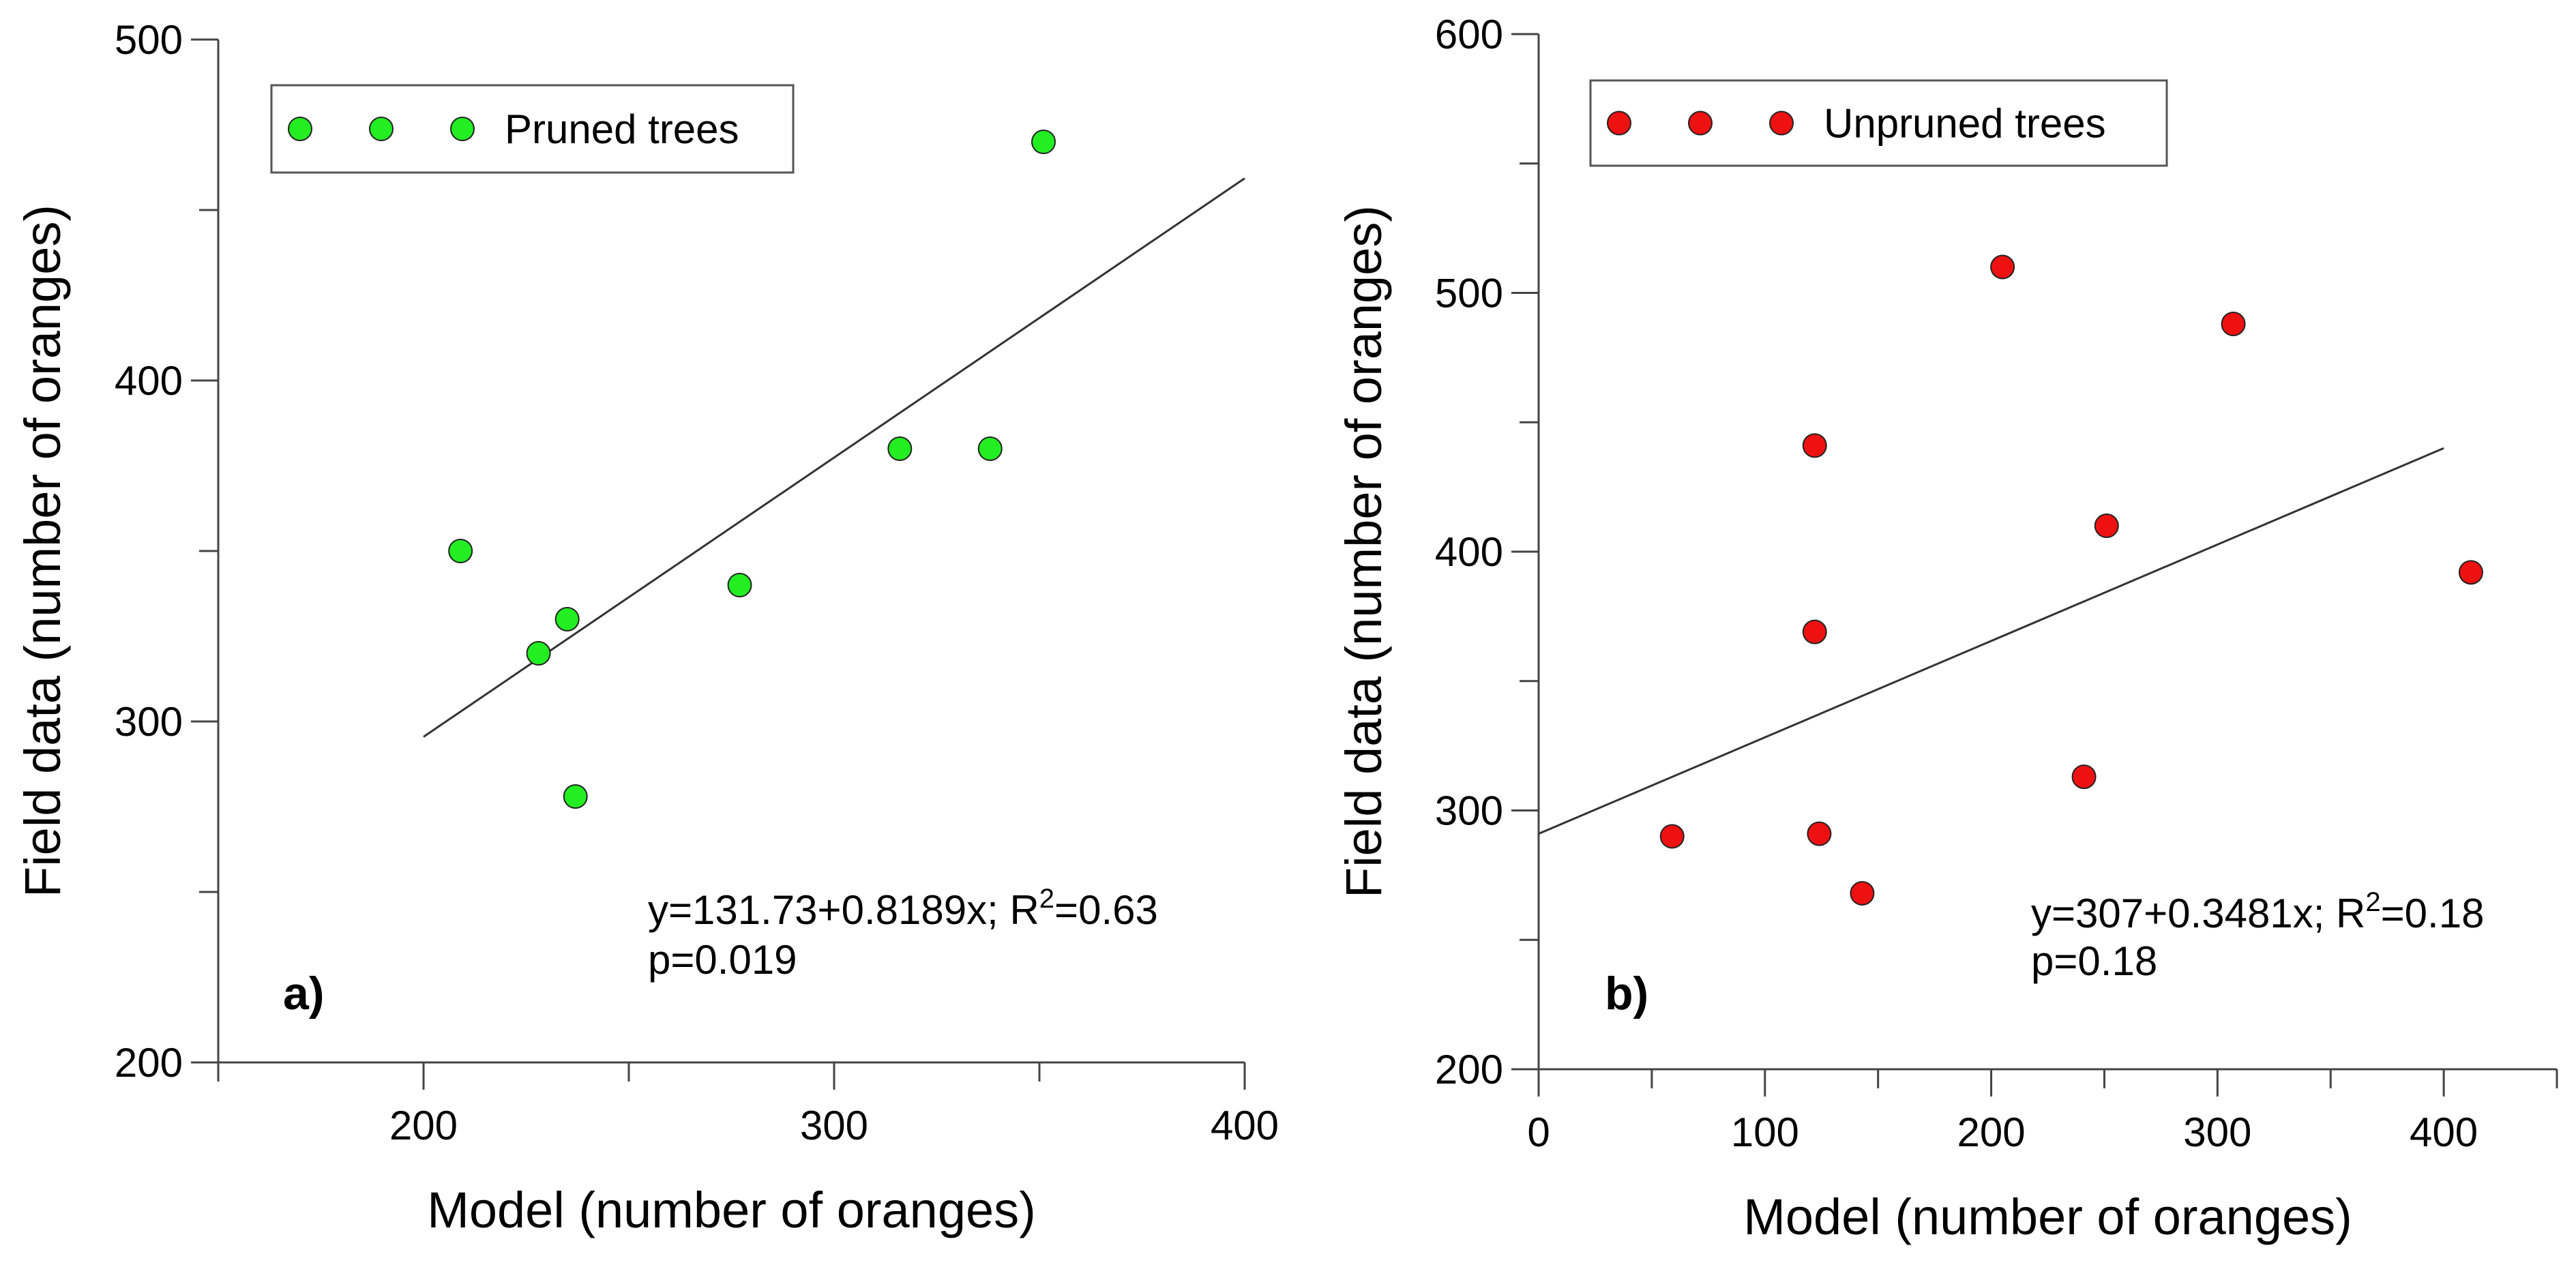 This screenshot has height=1267, width=2576. What do you see at coordinates (1469, 34) in the screenshot?
I see `y-tick-label: 600` at bounding box center [1469, 34].